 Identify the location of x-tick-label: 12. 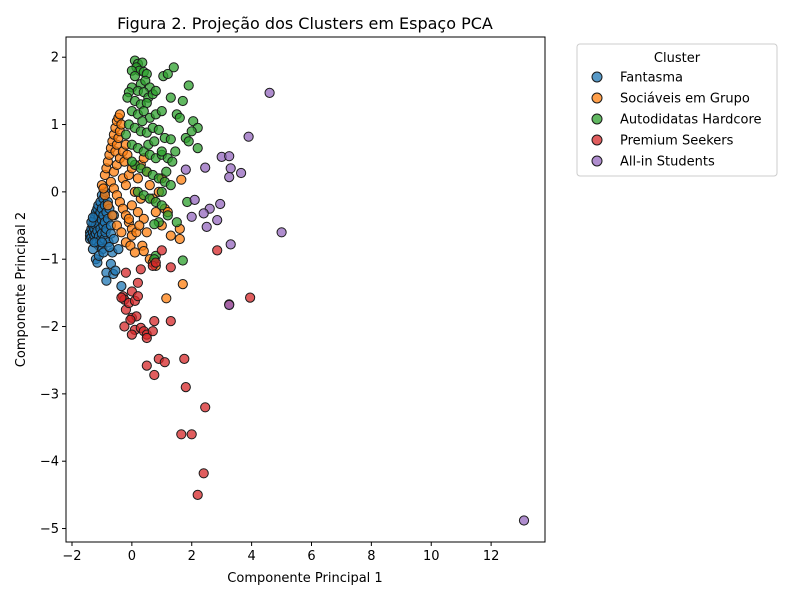
(491, 556).